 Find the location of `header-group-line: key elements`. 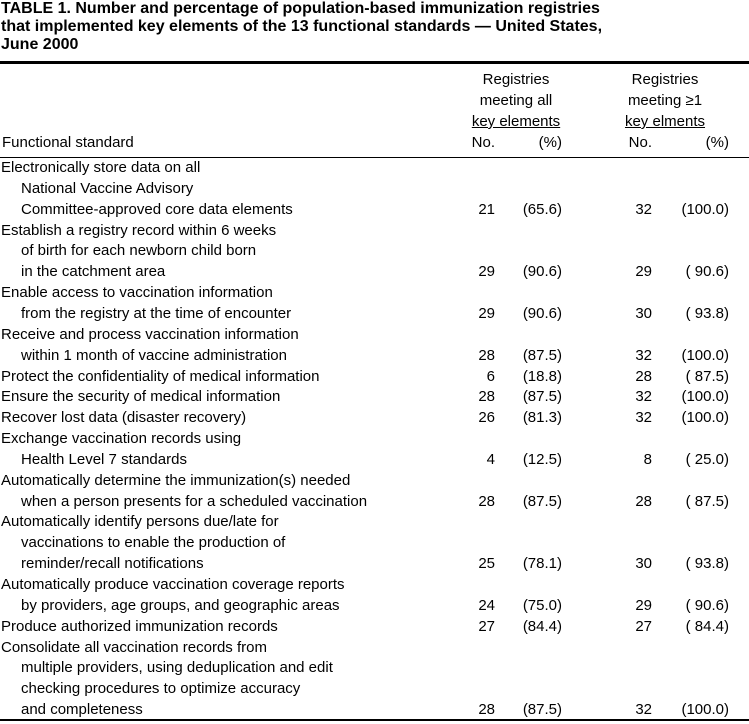

header-group-line: key elements is located at coordinates (516, 121).